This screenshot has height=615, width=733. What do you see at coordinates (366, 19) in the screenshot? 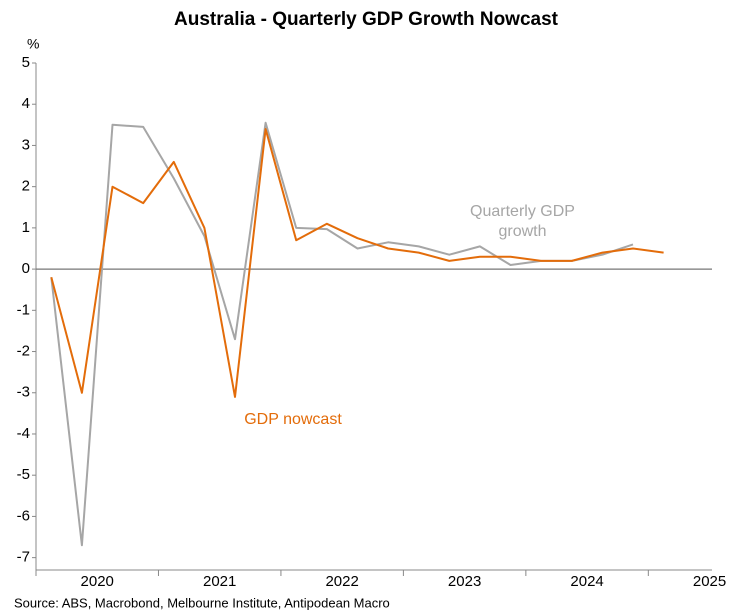
I see `chart-title: Australia - Quarterly GDP Growth Nowcast` at bounding box center [366, 19].